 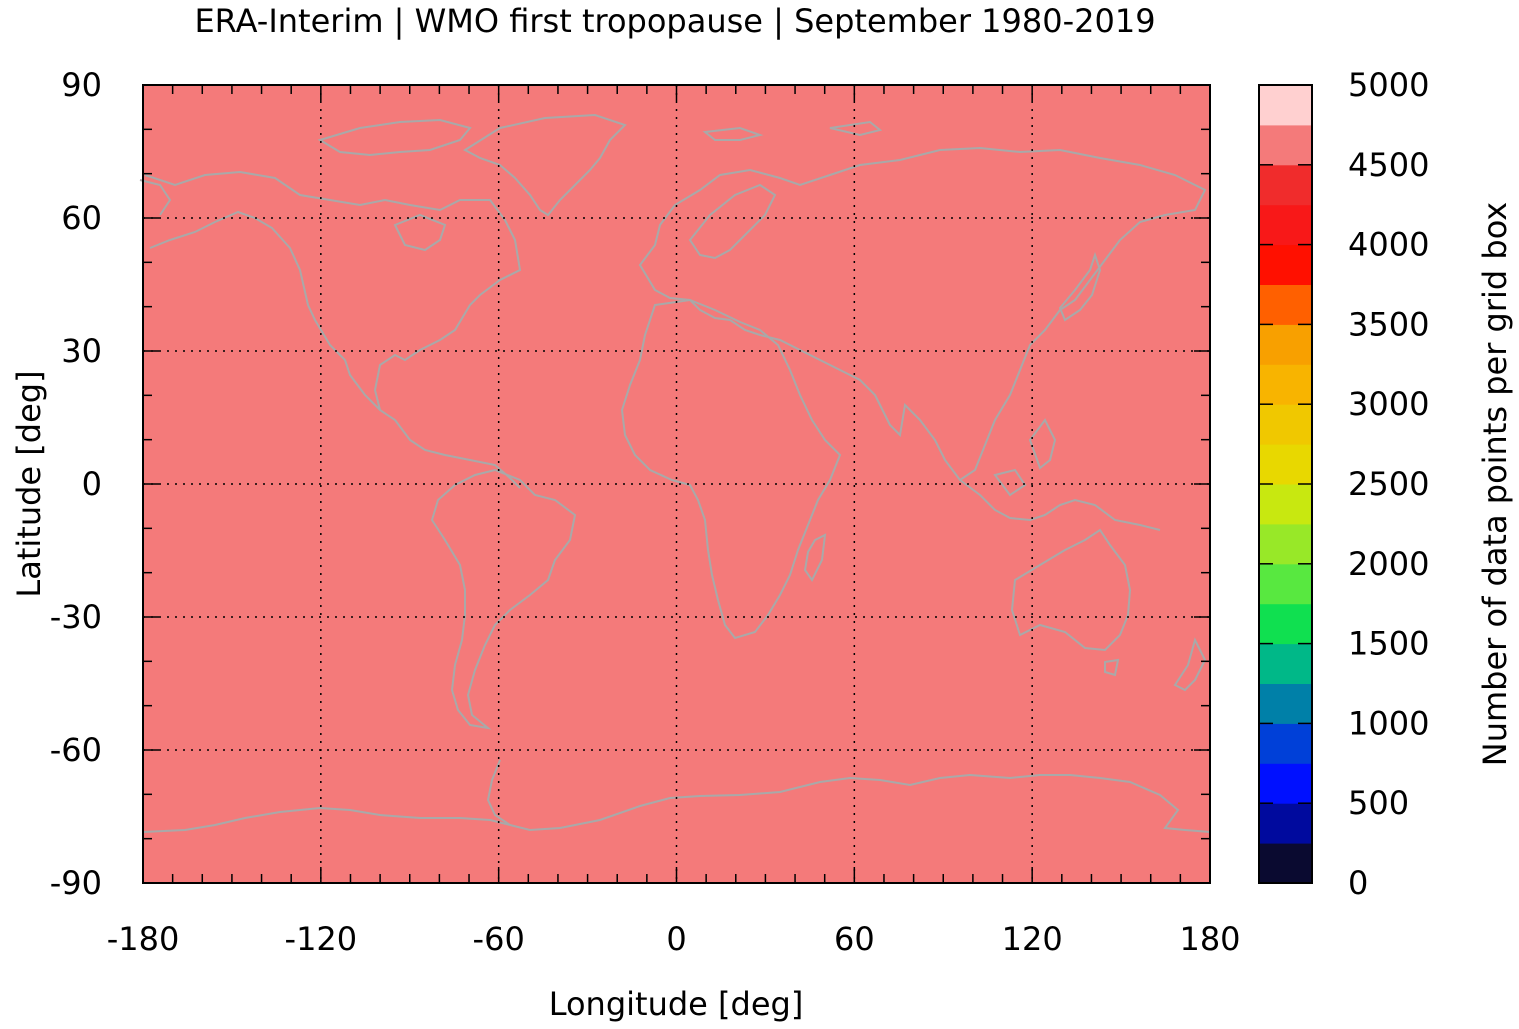 What do you see at coordinates (1032, 939) in the screenshot?
I see `x-tick-label: 120` at bounding box center [1032, 939].